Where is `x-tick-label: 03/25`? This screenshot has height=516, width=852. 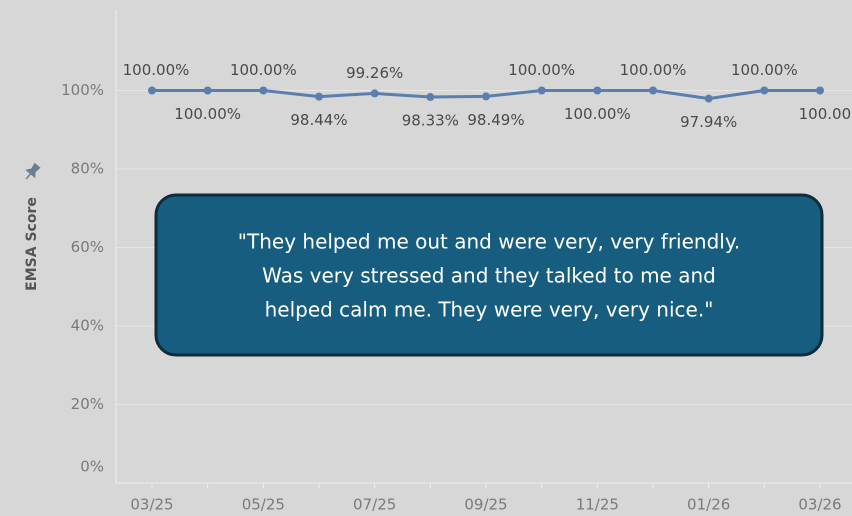 x-tick-label: 03/25 is located at coordinates (151, 505).